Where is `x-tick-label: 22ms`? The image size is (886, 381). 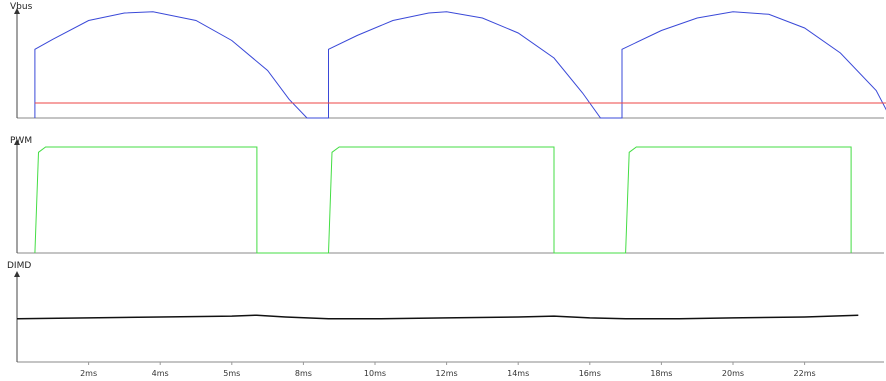 x-tick-label: 22ms is located at coordinates (805, 373).